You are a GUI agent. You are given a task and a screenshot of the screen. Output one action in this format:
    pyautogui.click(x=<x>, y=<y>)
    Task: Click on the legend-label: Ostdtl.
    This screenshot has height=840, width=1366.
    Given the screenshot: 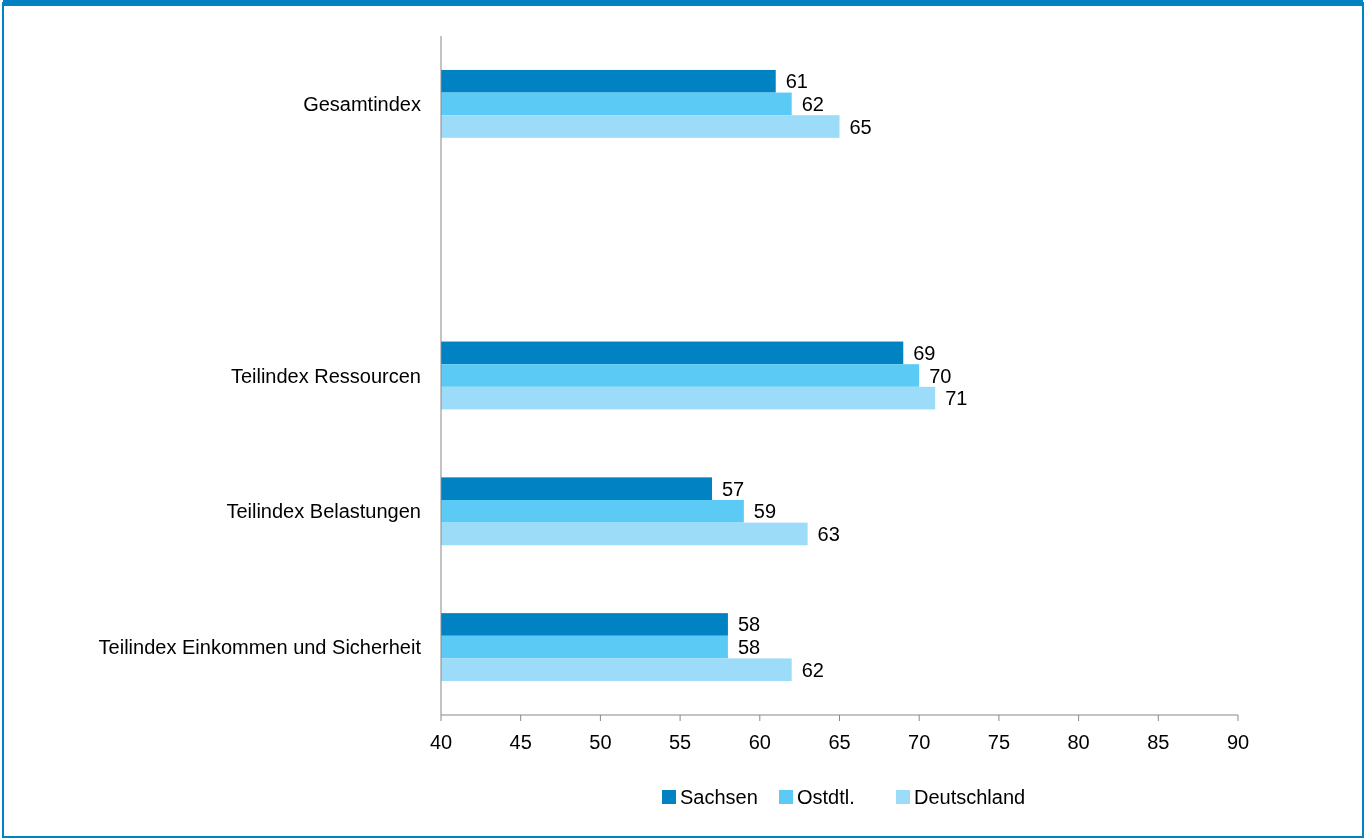 What is the action you would take?
    pyautogui.click(x=826, y=797)
    